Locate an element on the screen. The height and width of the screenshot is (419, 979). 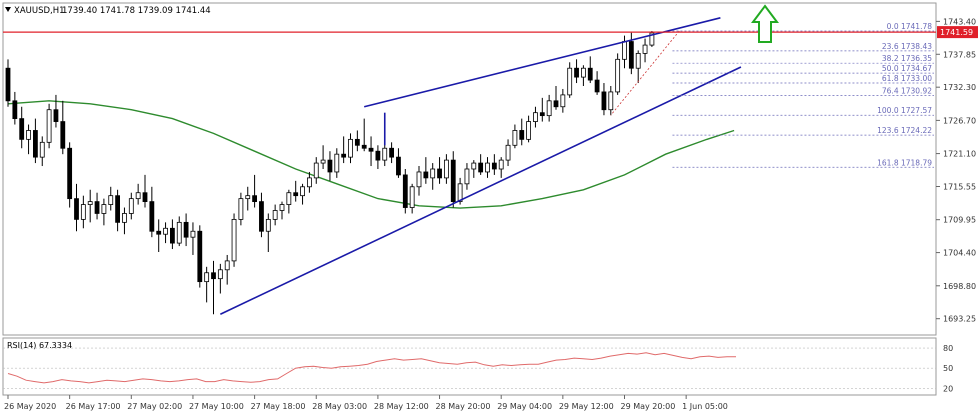
fib-level-label: 38.2 1736.35 is located at coordinates (907, 58).